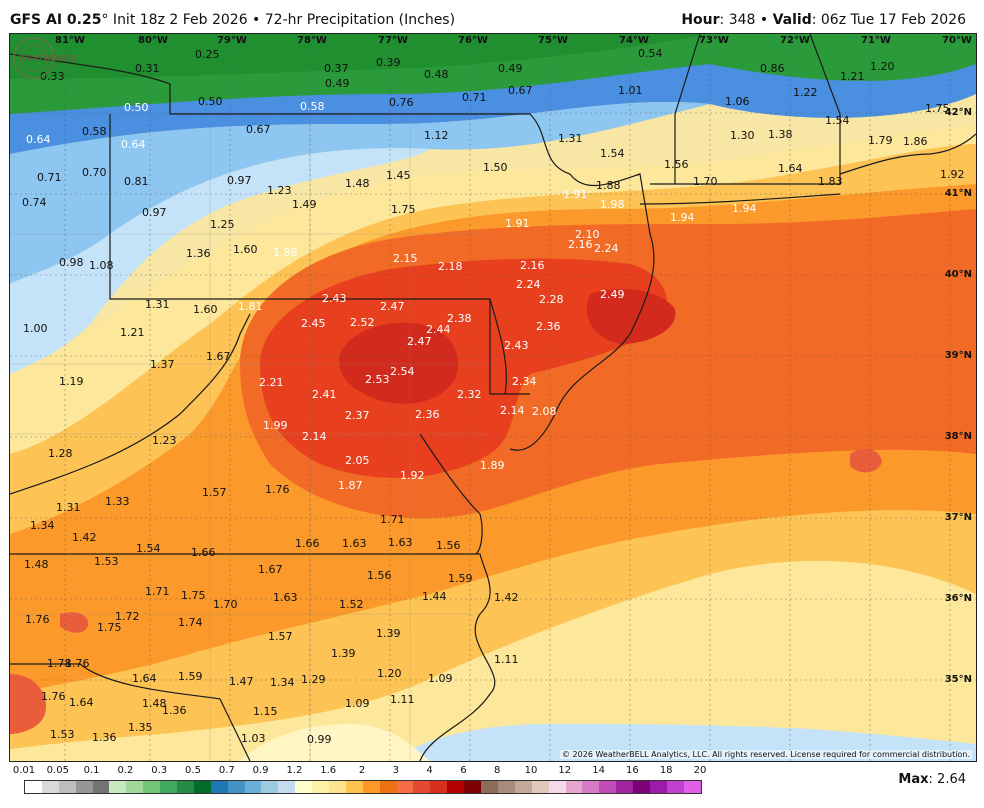 Image resolution: width=984 pixels, height=808 pixels. Describe the element at coordinates (412, 475) in the screenshot. I see `precip-value: 1.92` at that location.